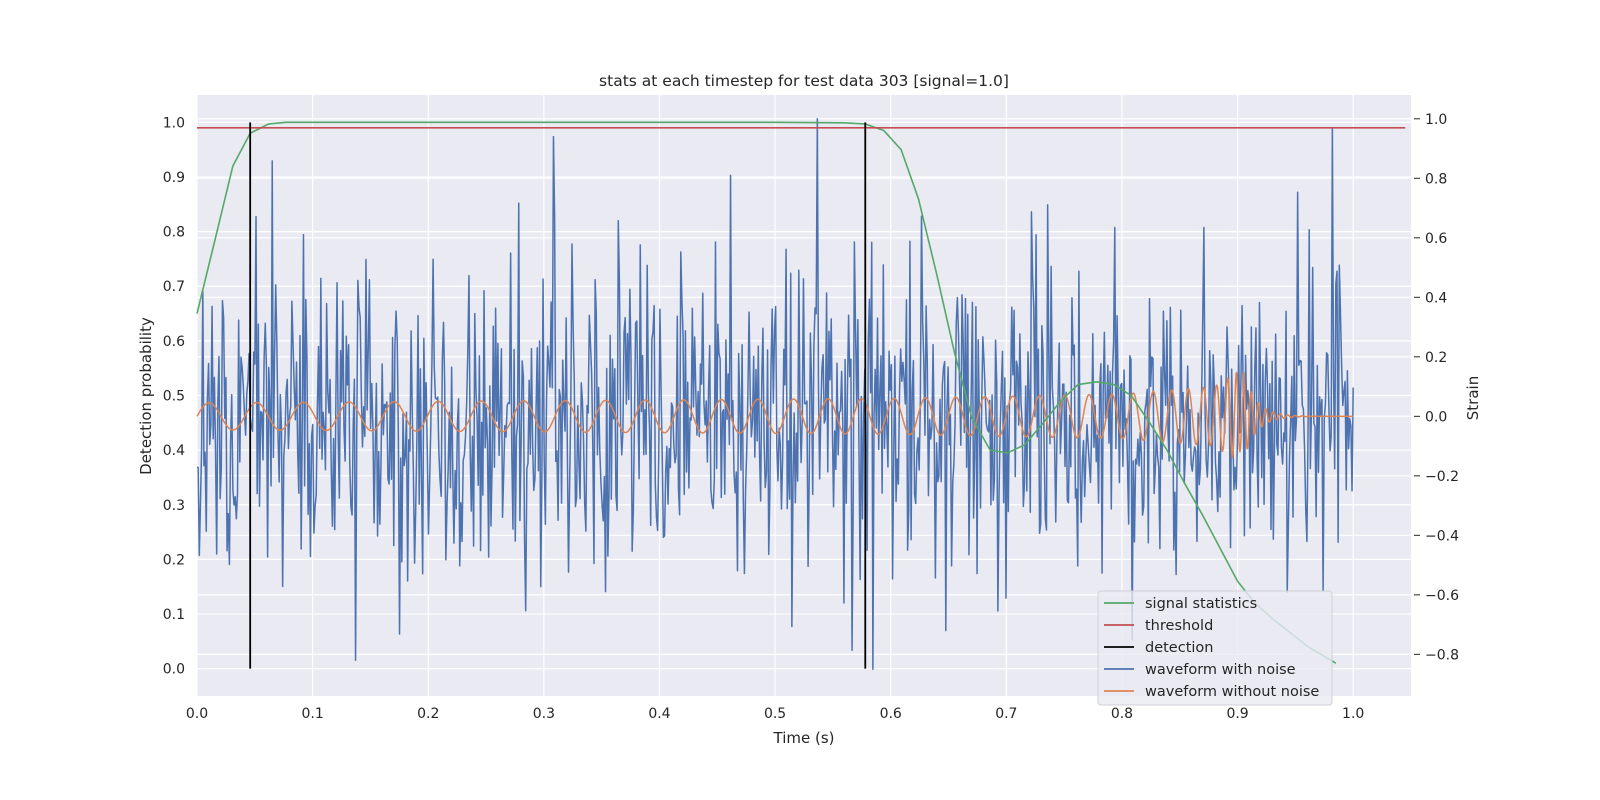  What do you see at coordinates (1442, 477) in the screenshot?
I see `y-right-tick-label: −0.2` at bounding box center [1442, 477].